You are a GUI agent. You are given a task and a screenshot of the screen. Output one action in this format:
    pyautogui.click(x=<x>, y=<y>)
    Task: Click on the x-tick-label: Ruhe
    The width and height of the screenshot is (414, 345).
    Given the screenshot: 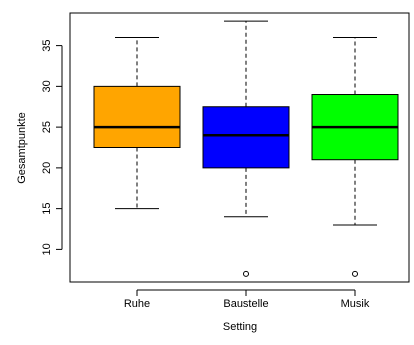 What is the action you would take?
    pyautogui.click(x=137, y=304)
    